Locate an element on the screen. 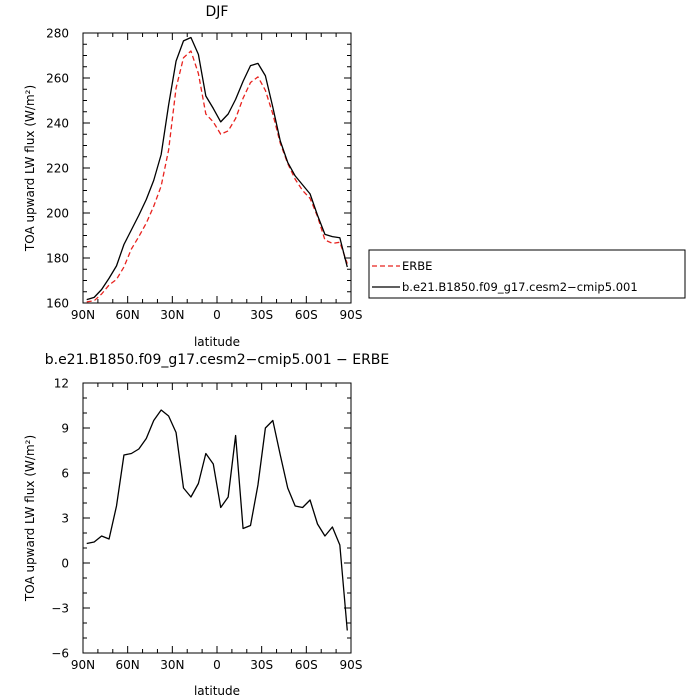 The image size is (700, 700). legend-label-model: b.e21.B1850.f09_g17.cesm2−cmip5.001 is located at coordinates (520, 287).